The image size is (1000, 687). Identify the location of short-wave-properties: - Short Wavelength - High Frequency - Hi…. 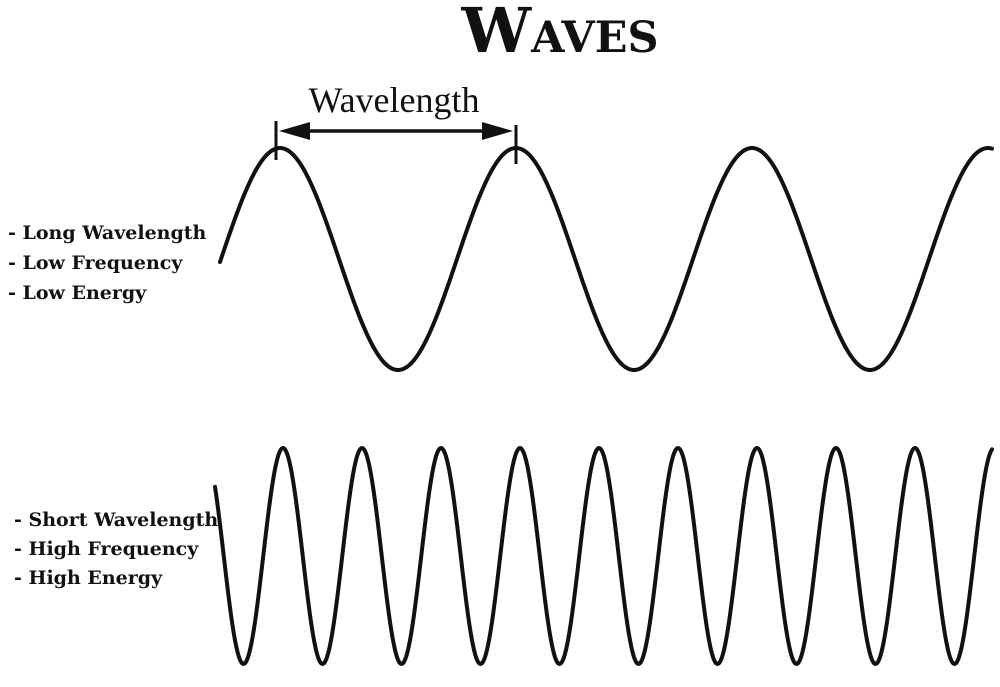
(116, 549).